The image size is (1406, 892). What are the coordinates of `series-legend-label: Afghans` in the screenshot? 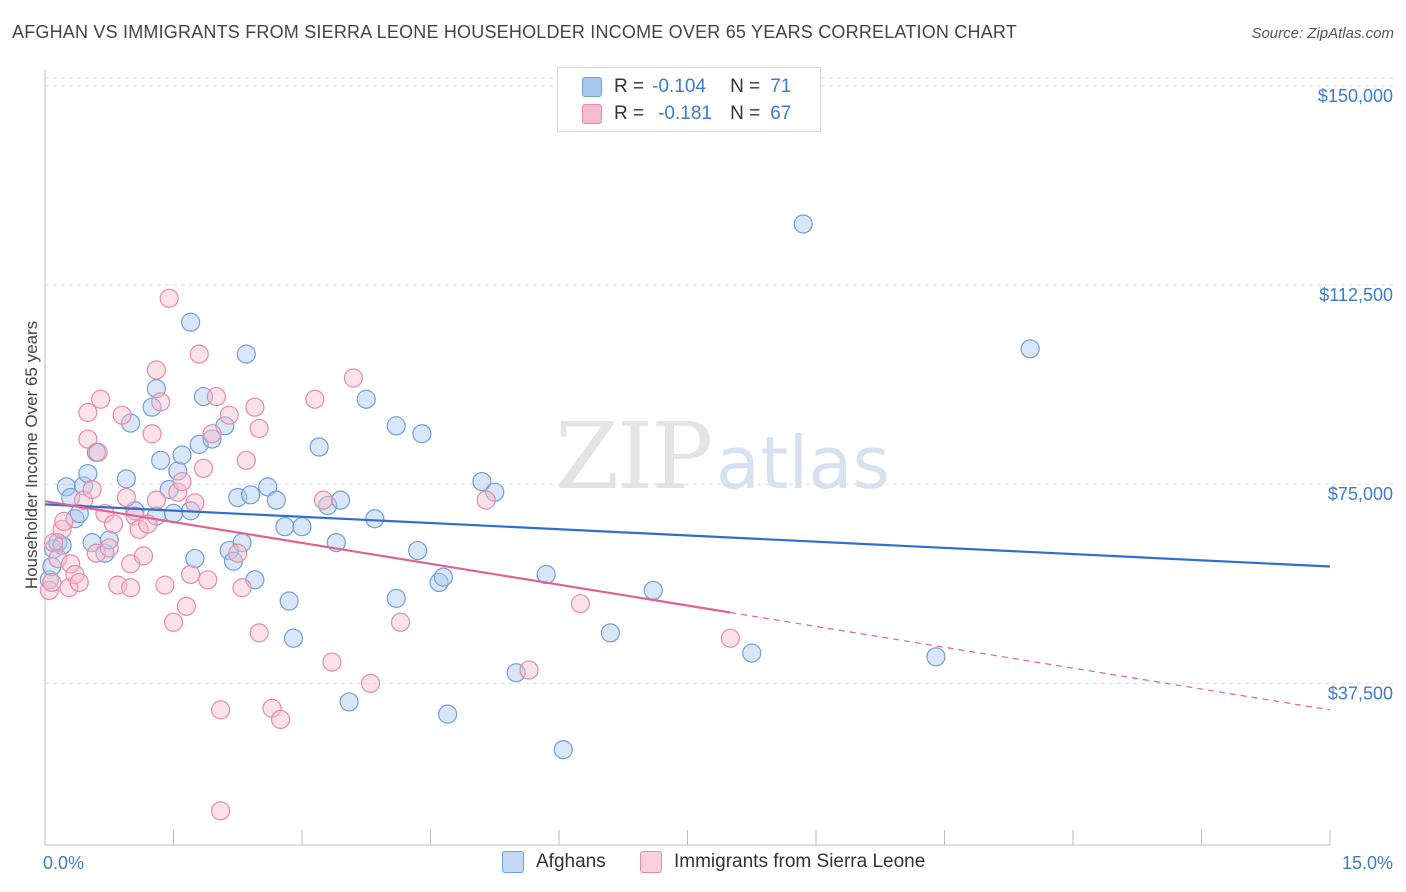 It's located at (571, 861).